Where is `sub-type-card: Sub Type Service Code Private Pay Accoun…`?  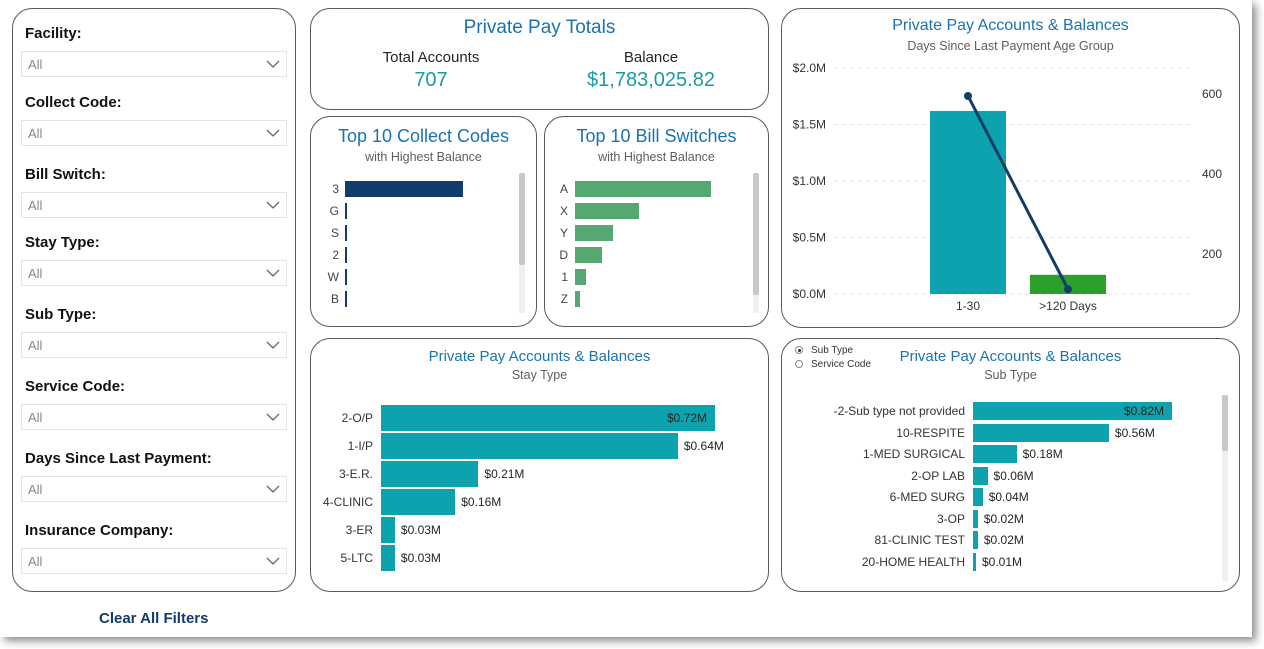 sub-type-card: Sub Type Service Code Private Pay Accoun… is located at coordinates (1010, 465).